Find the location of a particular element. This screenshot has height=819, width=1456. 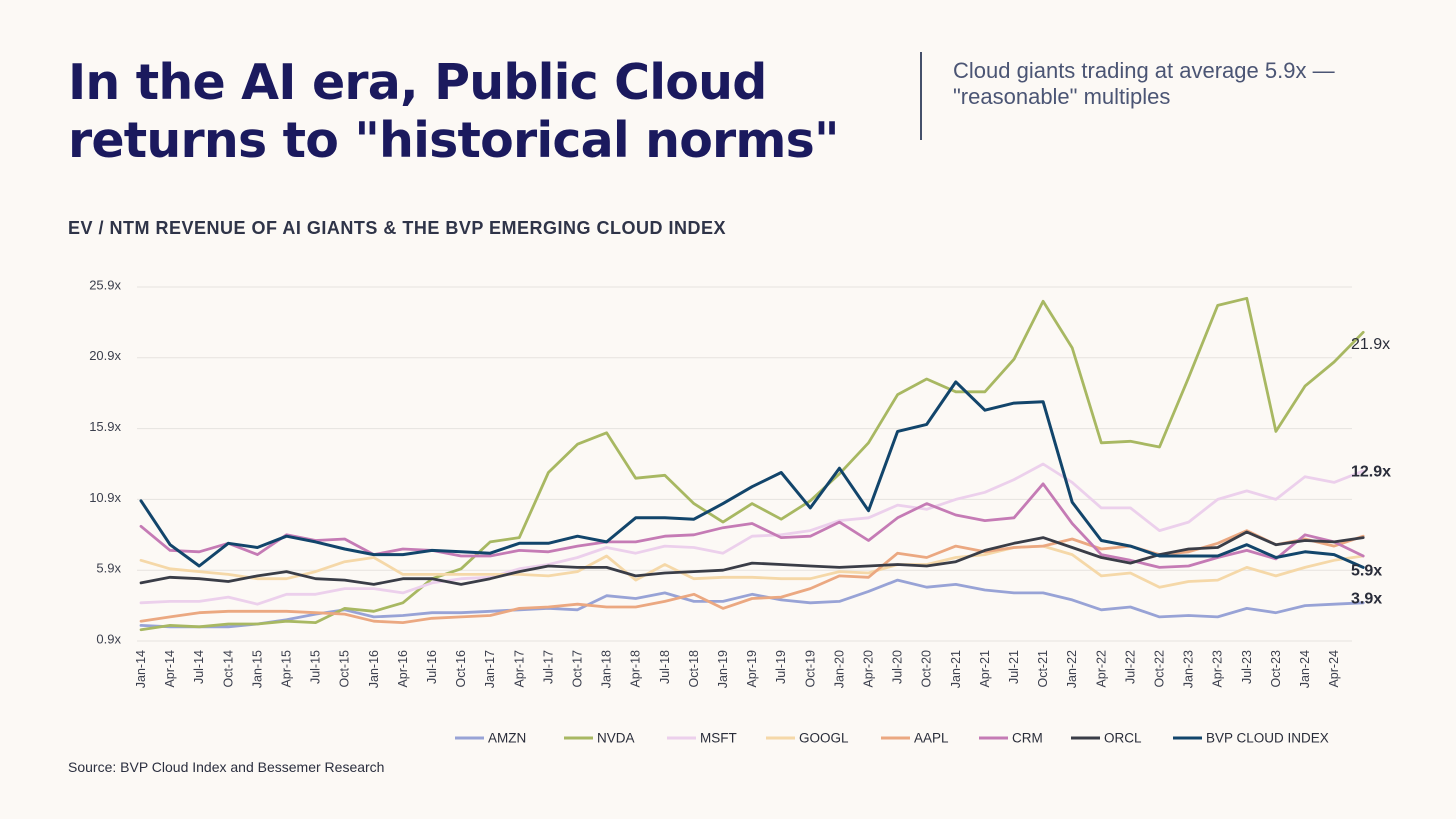

end-value-label: 5.9x is located at coordinates (1366, 570).